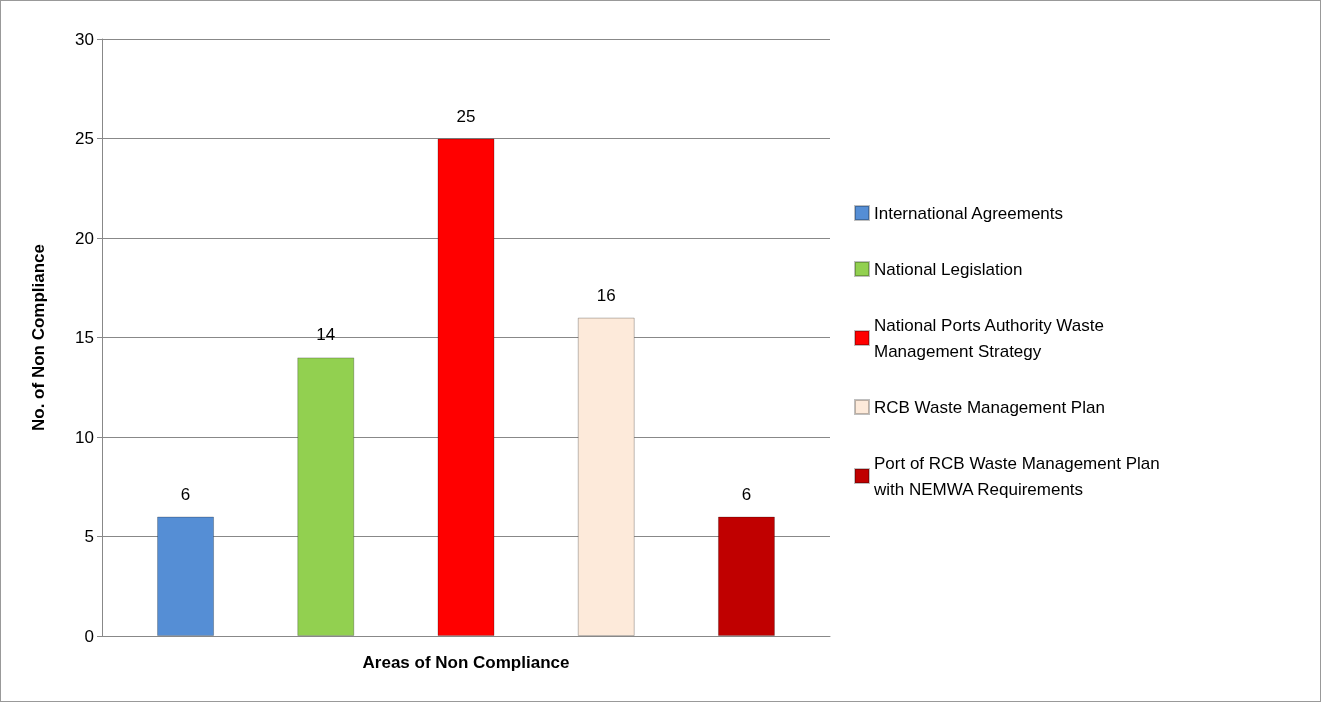  What do you see at coordinates (84, 138) in the screenshot?
I see `y-tick-label: 25` at bounding box center [84, 138].